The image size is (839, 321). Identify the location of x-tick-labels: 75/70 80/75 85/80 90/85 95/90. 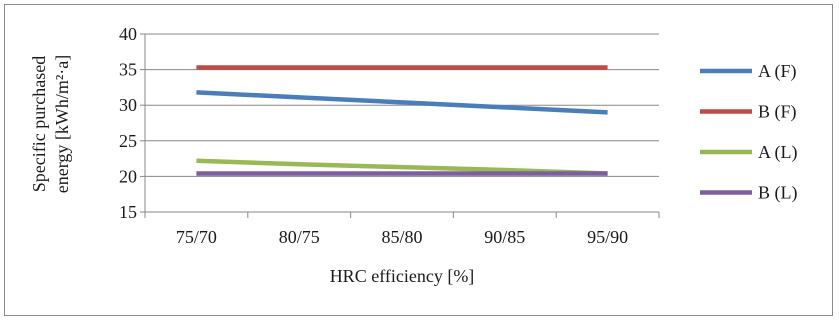
(402, 237).